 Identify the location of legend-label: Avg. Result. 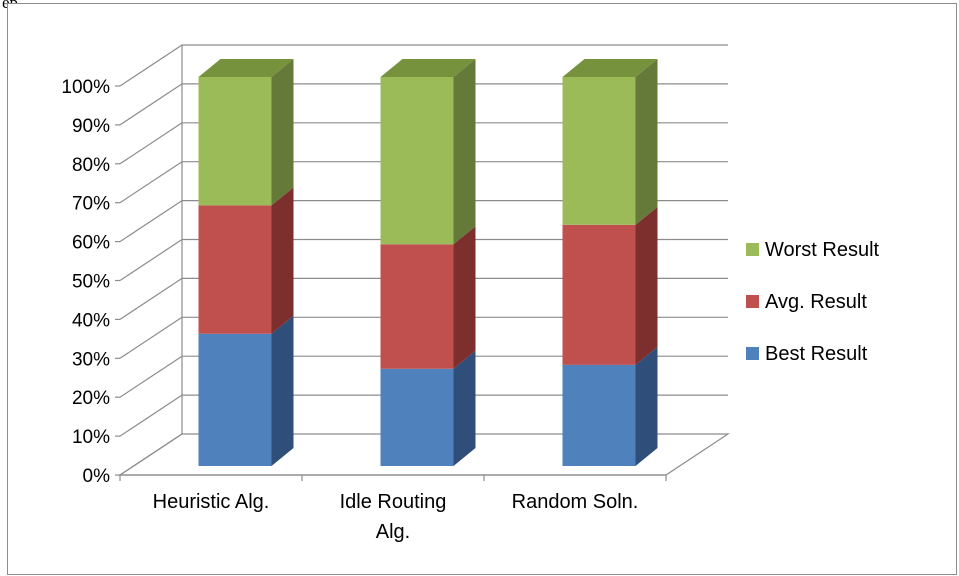
(816, 302).